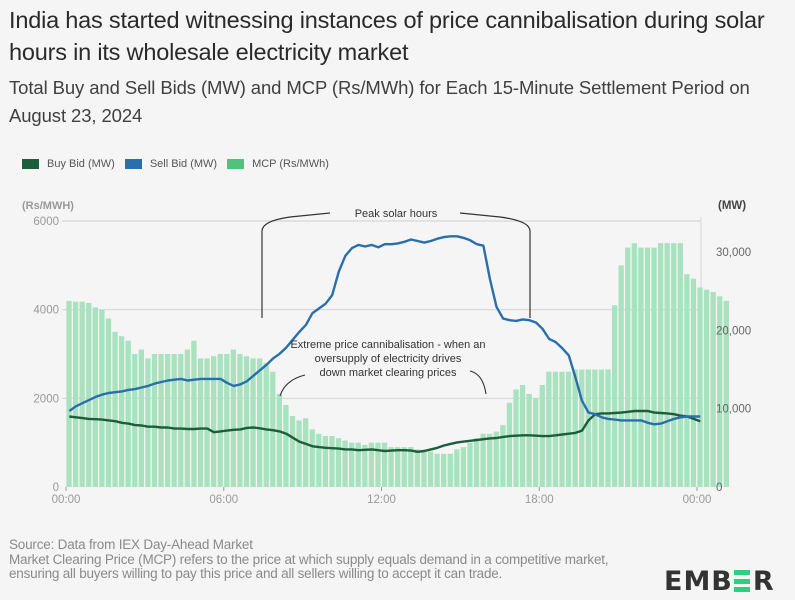  Describe the element at coordinates (698, 581) in the screenshot. I see `logo-text-start: EMB` at that location.